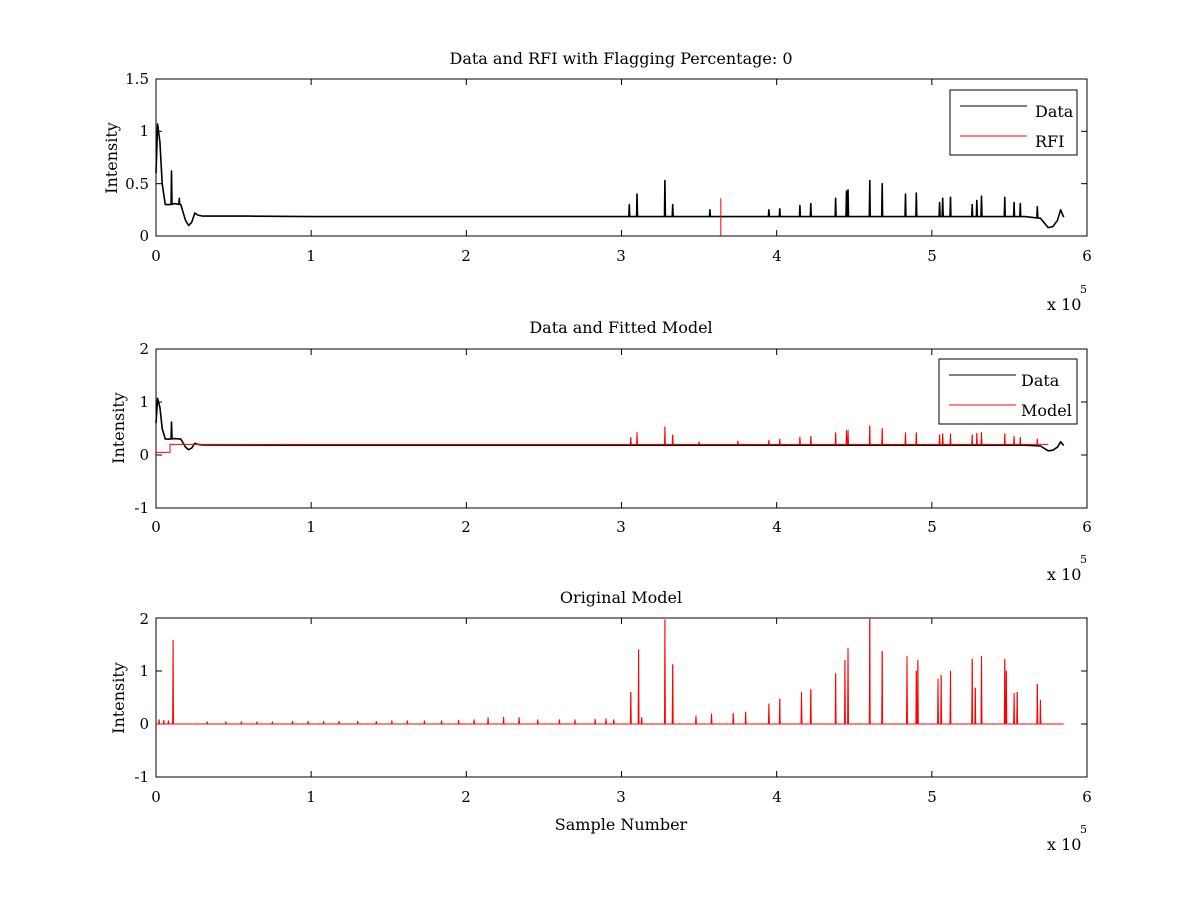 The height and width of the screenshot is (900, 1200). I want to click on panel-3-xtick-labels: 0 1 2 3 4 5 6, so click(621, 797).